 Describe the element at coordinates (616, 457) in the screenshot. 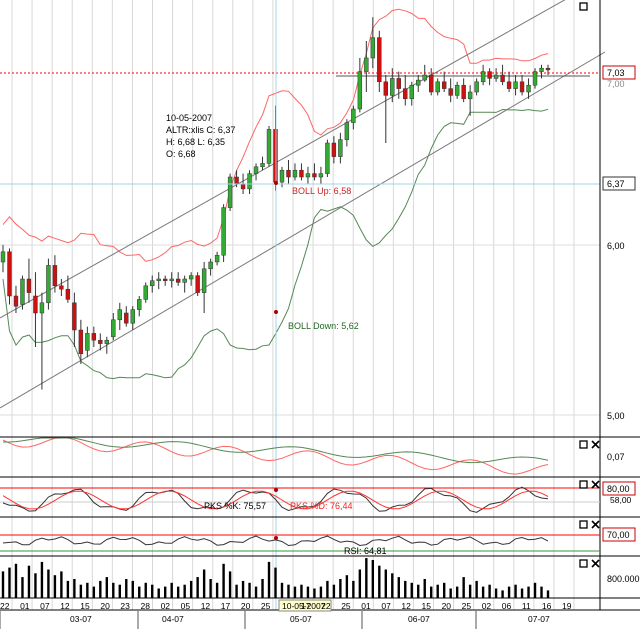

I see `indicator-1-tick: 0,07` at that location.